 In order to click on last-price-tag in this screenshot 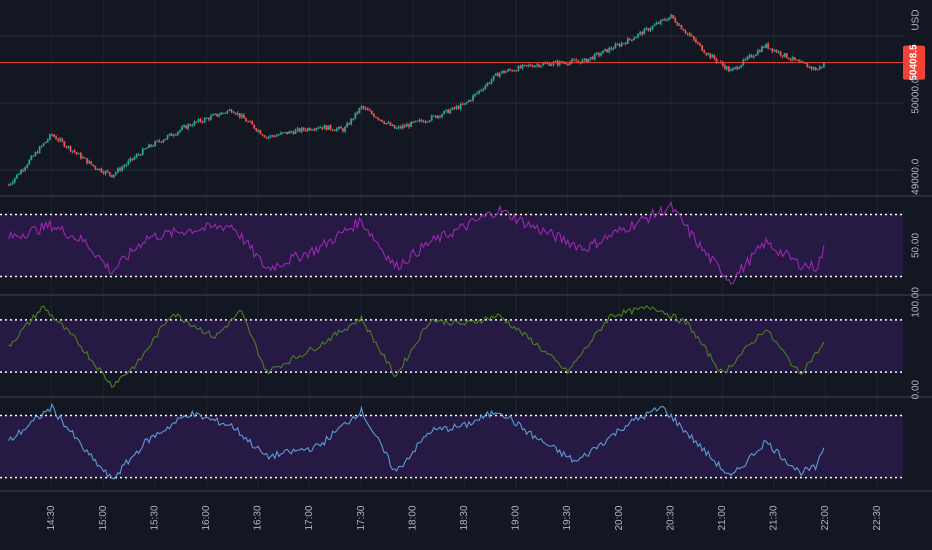, I will do `click(914, 62)`.